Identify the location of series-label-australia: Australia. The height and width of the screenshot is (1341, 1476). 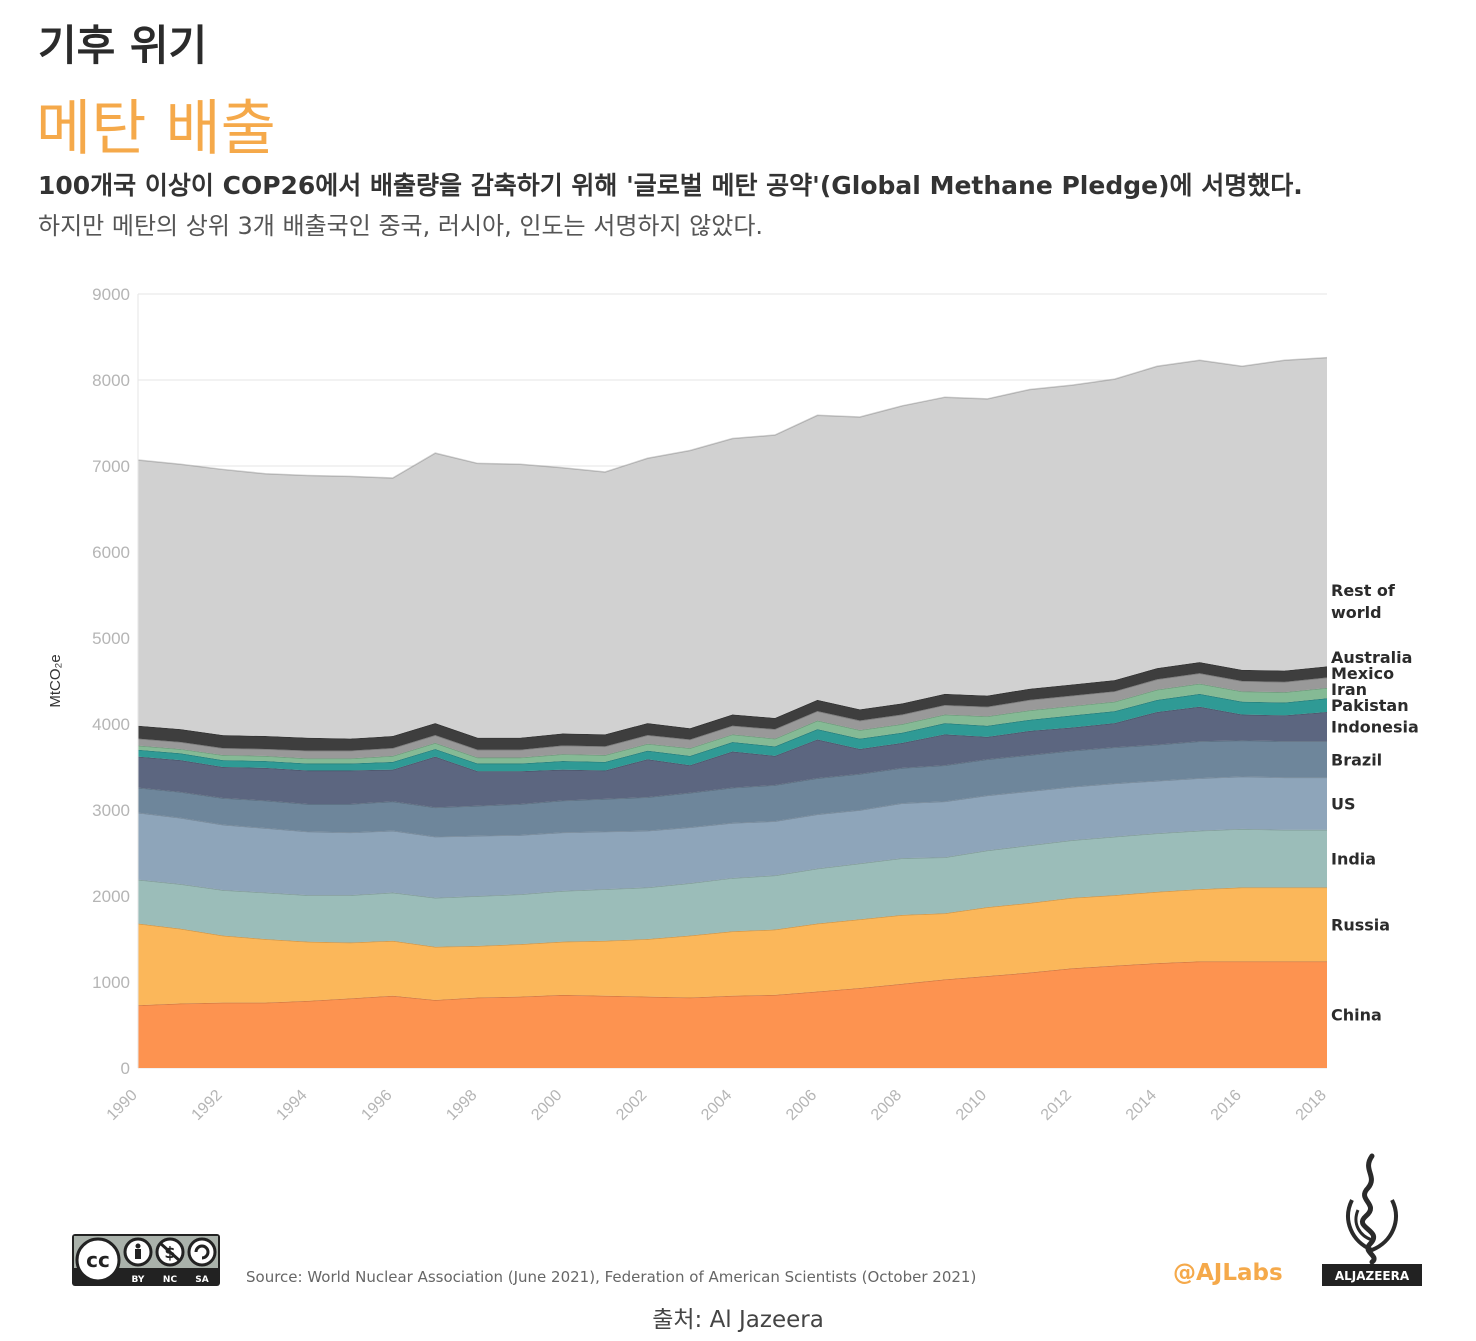
(1371, 657).